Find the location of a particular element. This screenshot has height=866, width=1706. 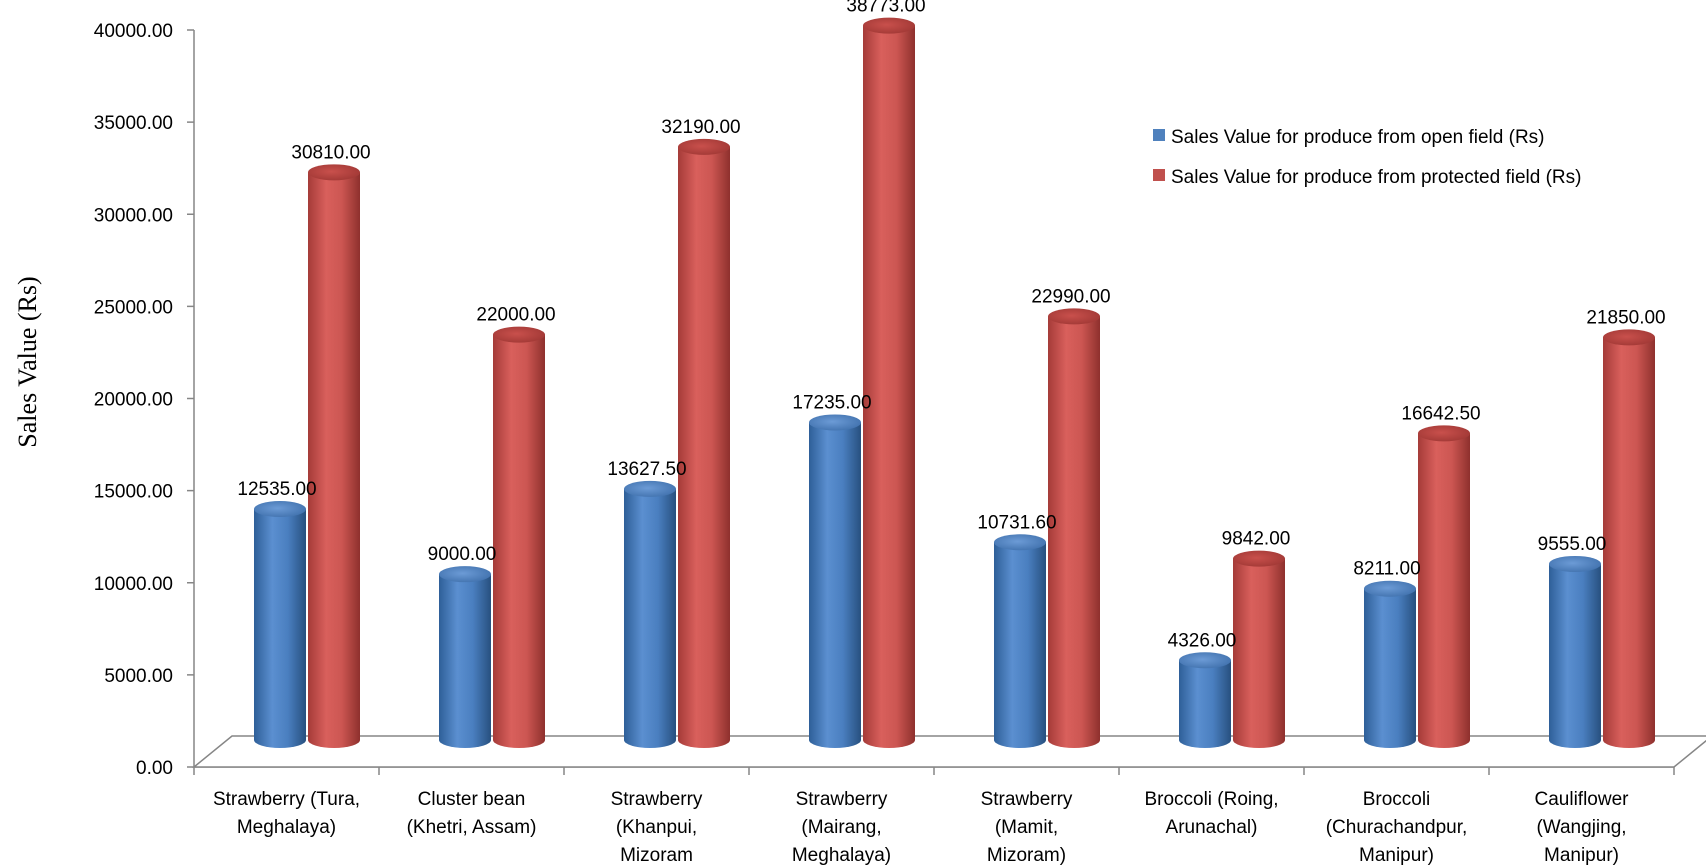

y-tick-label: 10000.00 is located at coordinates (133, 584).